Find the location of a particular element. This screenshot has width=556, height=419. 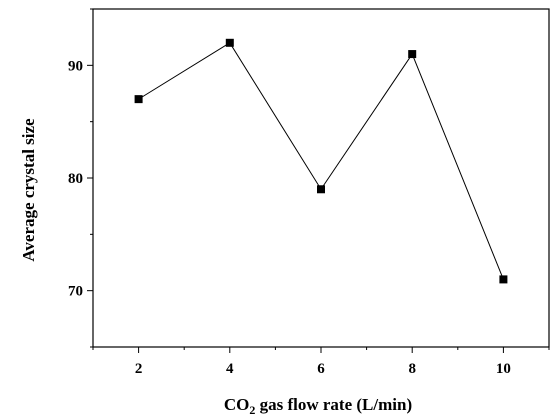

y-tick-label: 90 is located at coordinates (75, 66).